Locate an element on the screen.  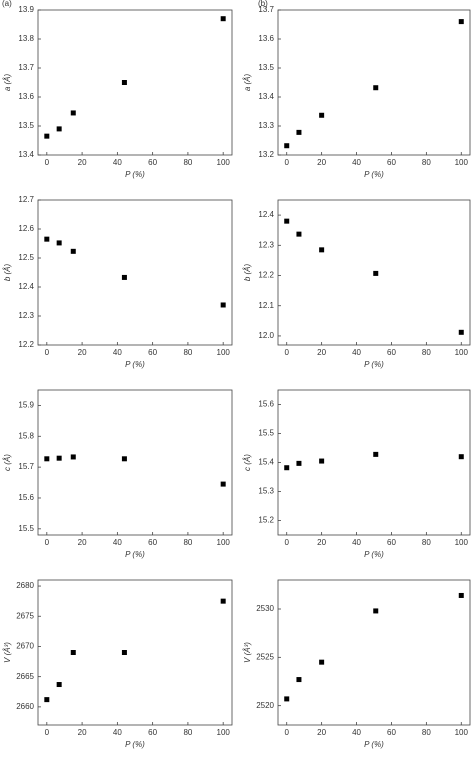
y-tick-label: 2525 is located at coordinates (265, 656).